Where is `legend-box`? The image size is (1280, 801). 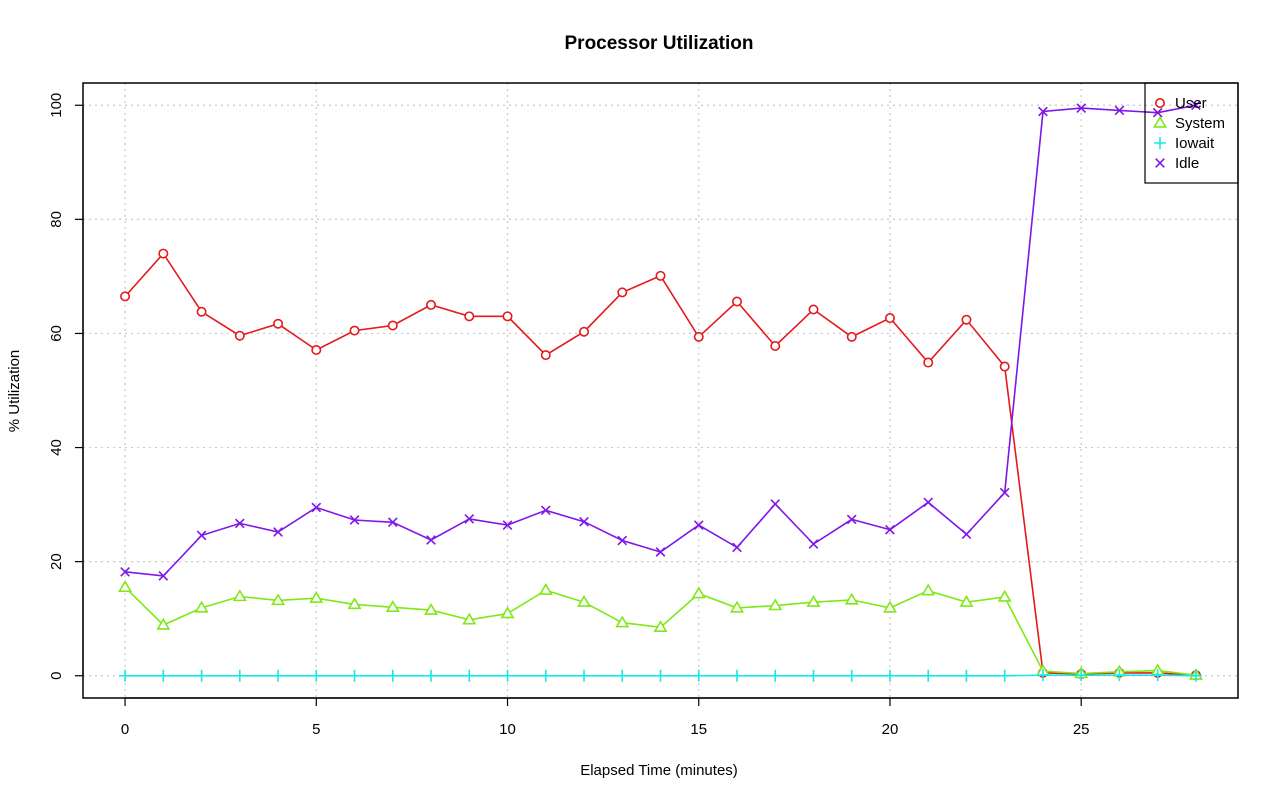
legend-box is located at coordinates (1191, 133).